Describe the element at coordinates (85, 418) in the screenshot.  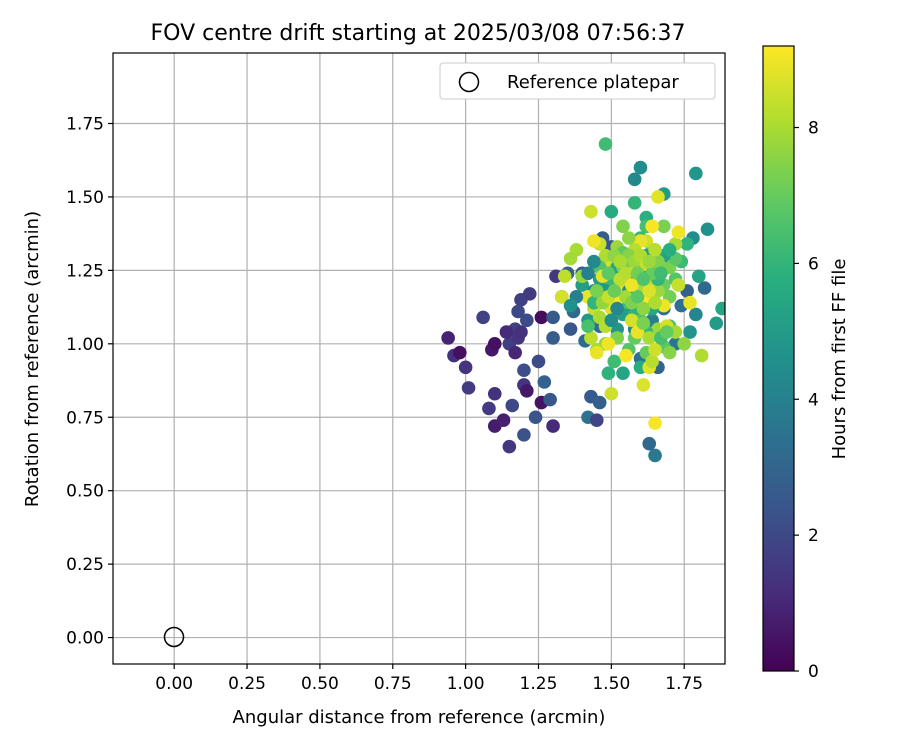
I see `y-tick-label: 0.75` at that location.